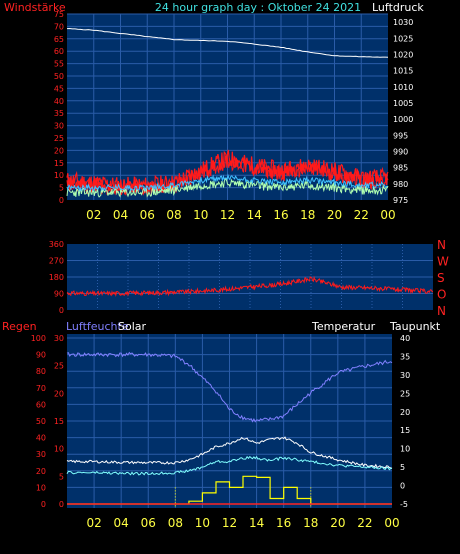  What do you see at coordinates (59, 126) in the screenshot?
I see `wind-tick-label: 30` at bounding box center [59, 126].